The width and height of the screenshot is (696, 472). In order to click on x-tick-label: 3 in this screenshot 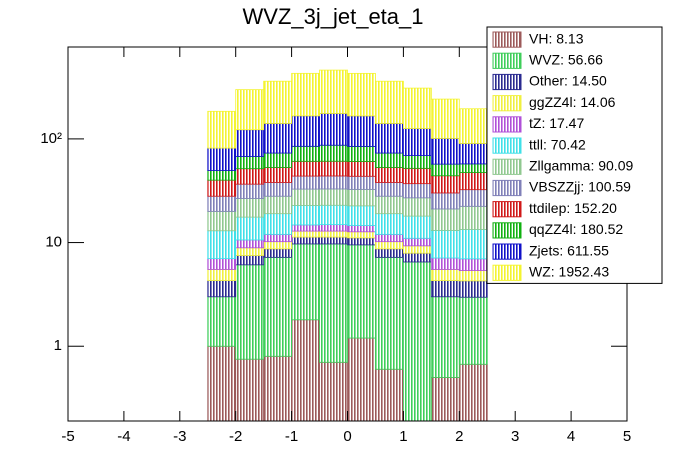, I will do `click(515, 436)`.